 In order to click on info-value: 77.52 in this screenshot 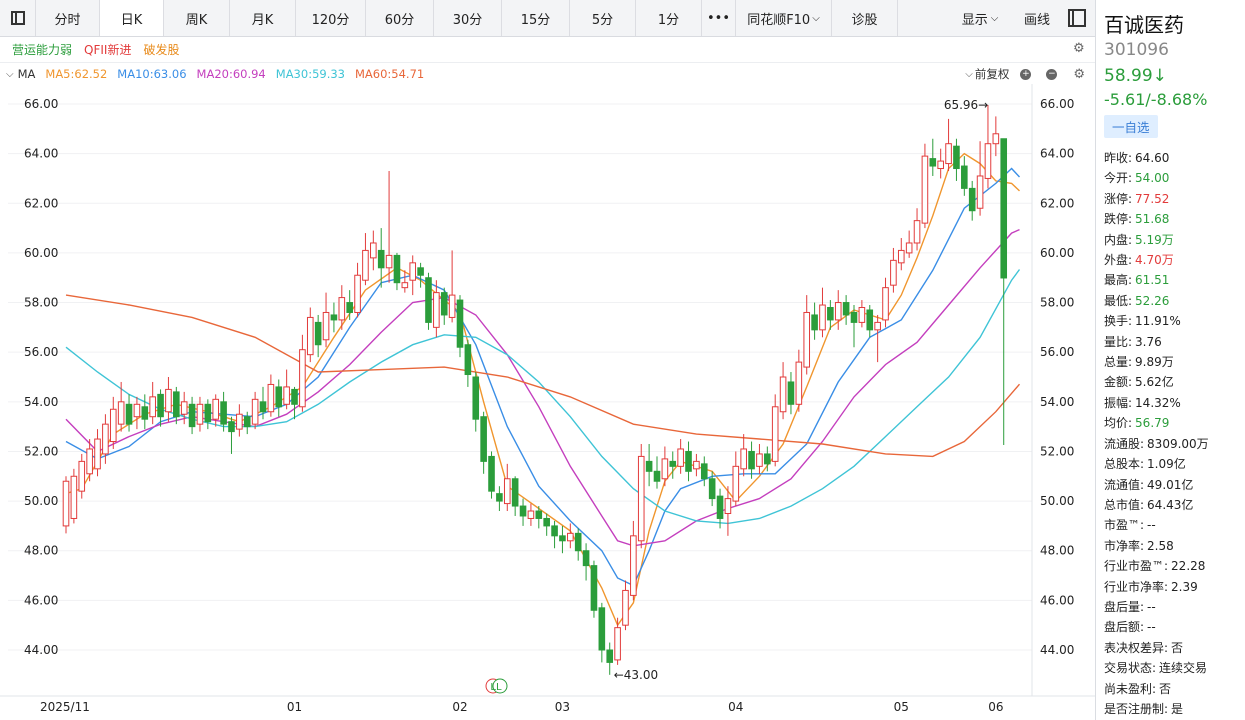, I will do `click(1152, 198)`.